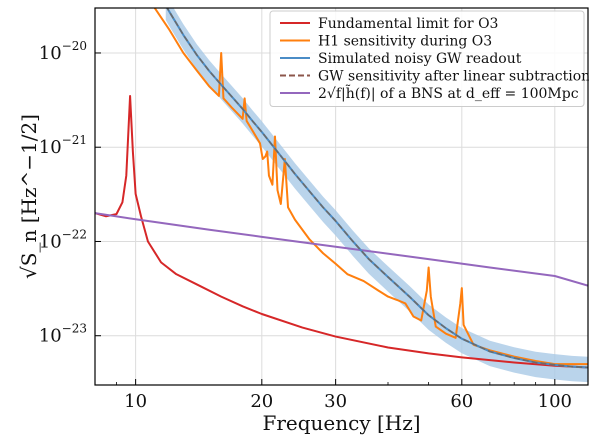  Describe the element at coordinates (461, 401) in the screenshot. I see `x-tick-label: 60` at that location.